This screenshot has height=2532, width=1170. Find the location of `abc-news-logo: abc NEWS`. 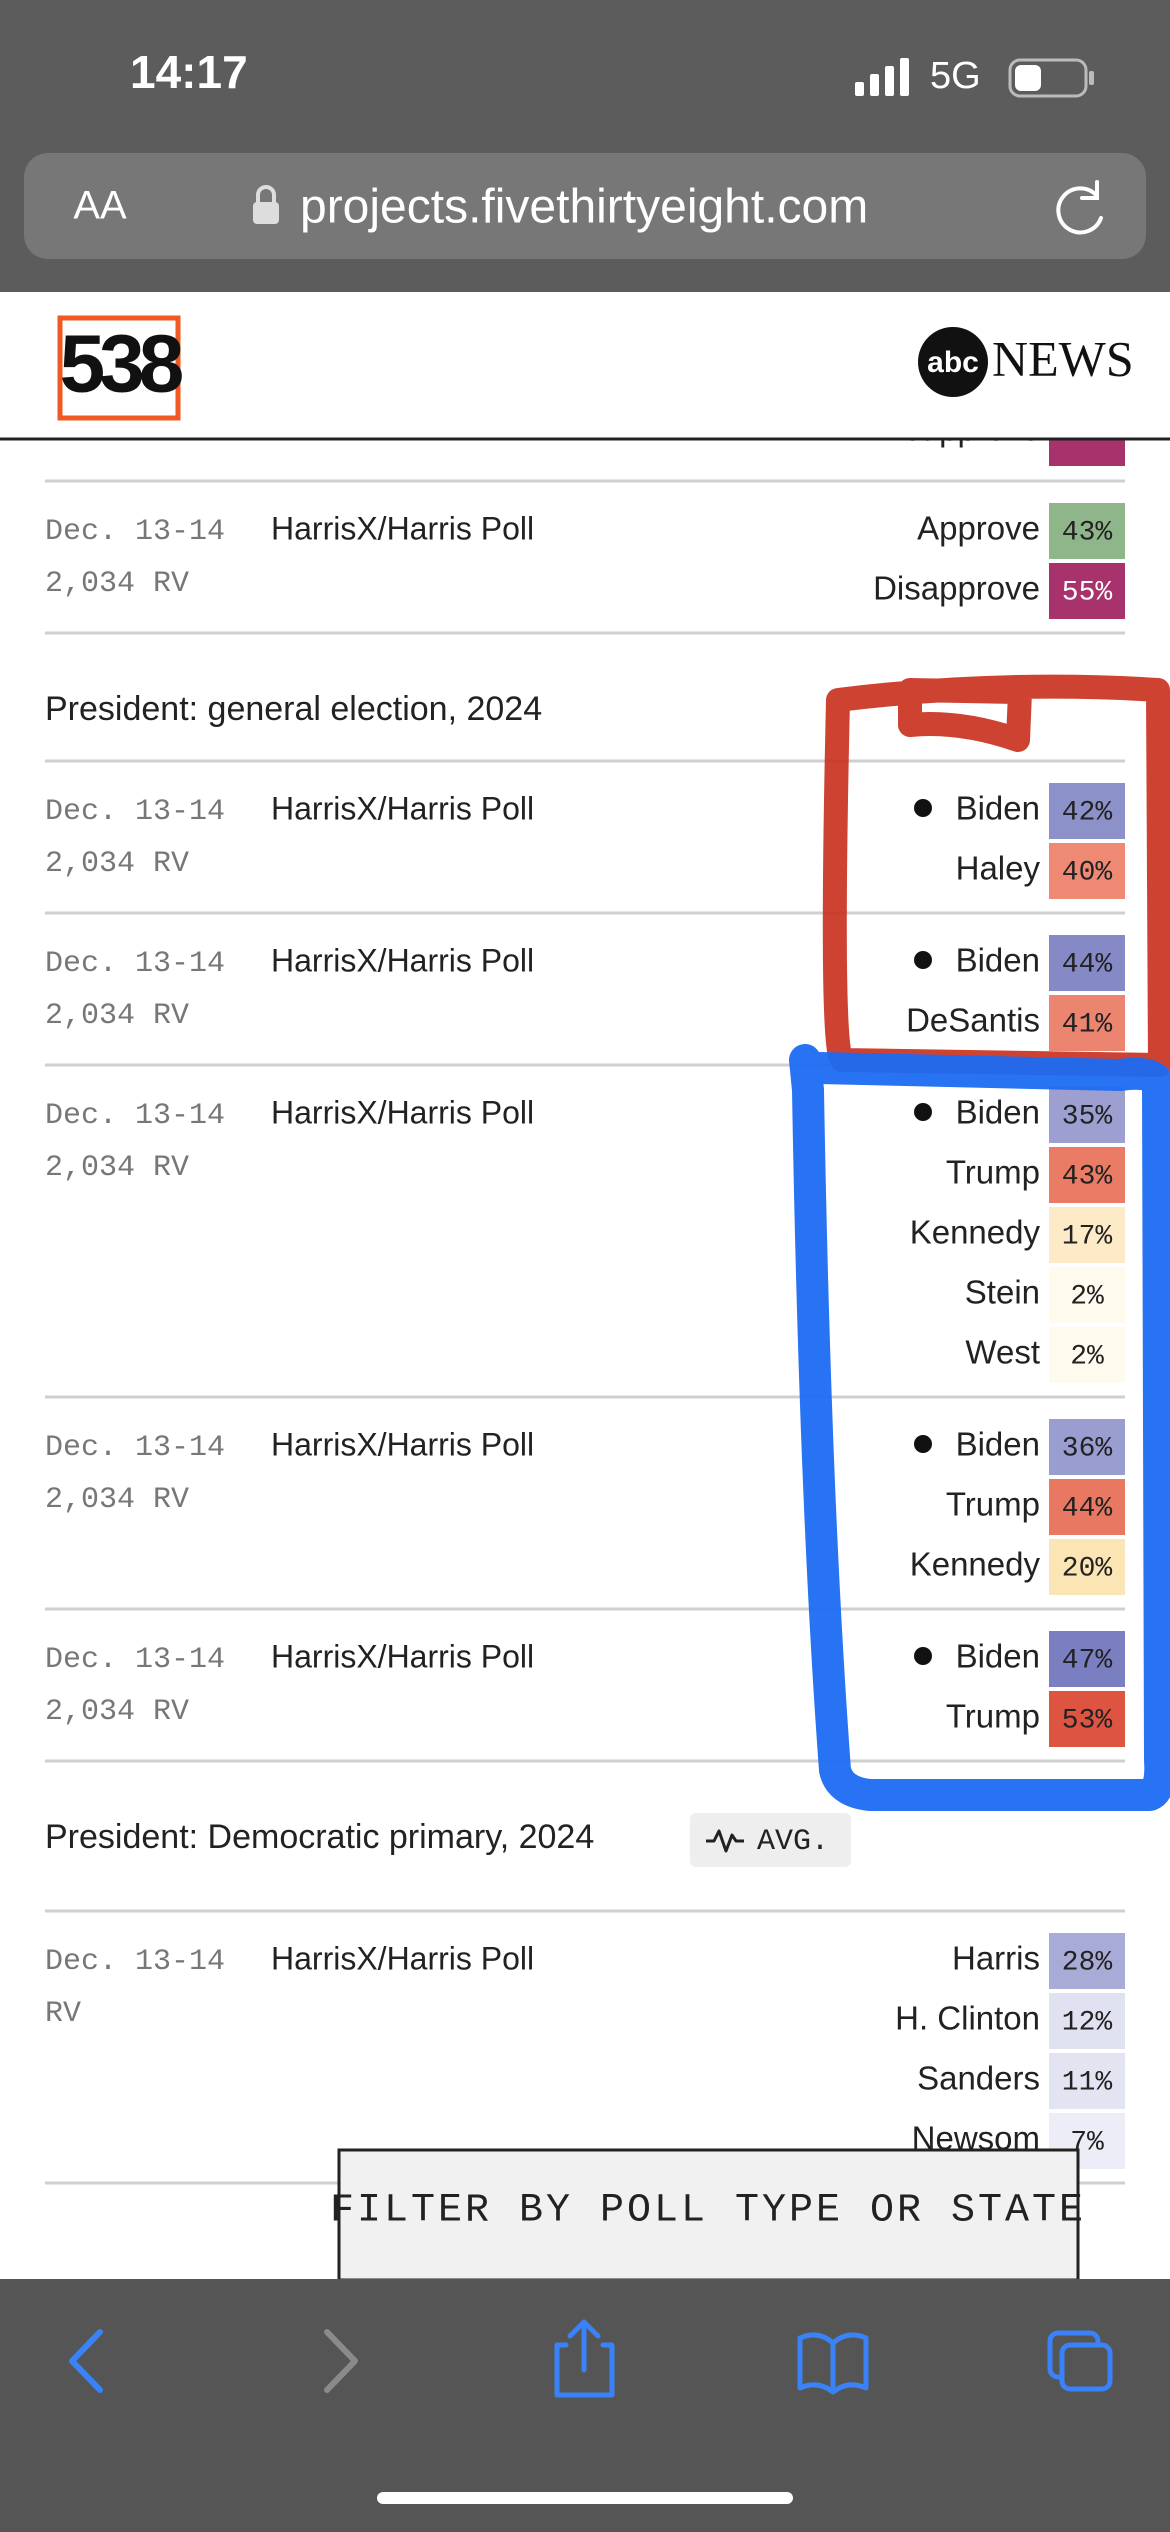

abc-news-logo: abc NEWS is located at coordinates (1026, 362).